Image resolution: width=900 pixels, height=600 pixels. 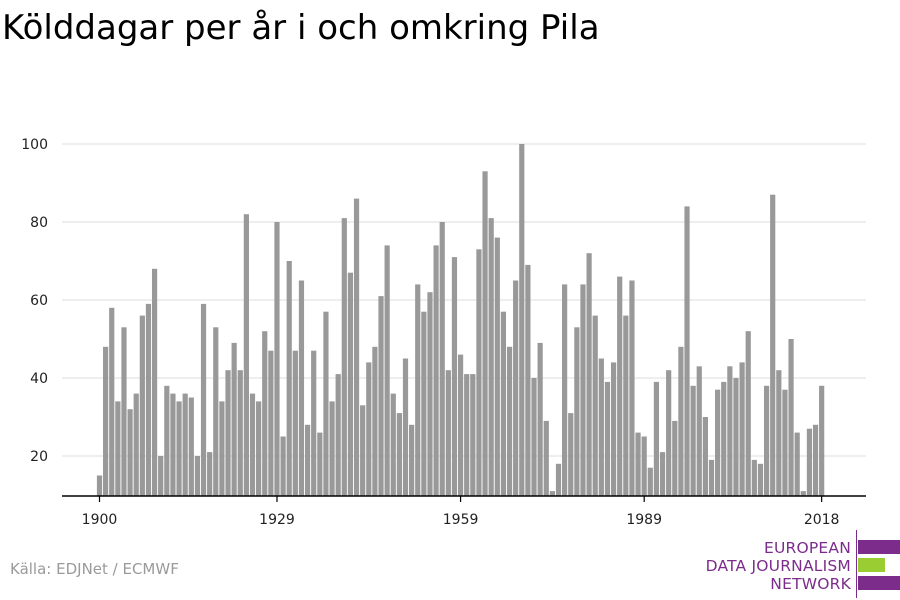 What do you see at coordinates (748, 413) in the screenshot?
I see `bar-2006` at bounding box center [748, 413].